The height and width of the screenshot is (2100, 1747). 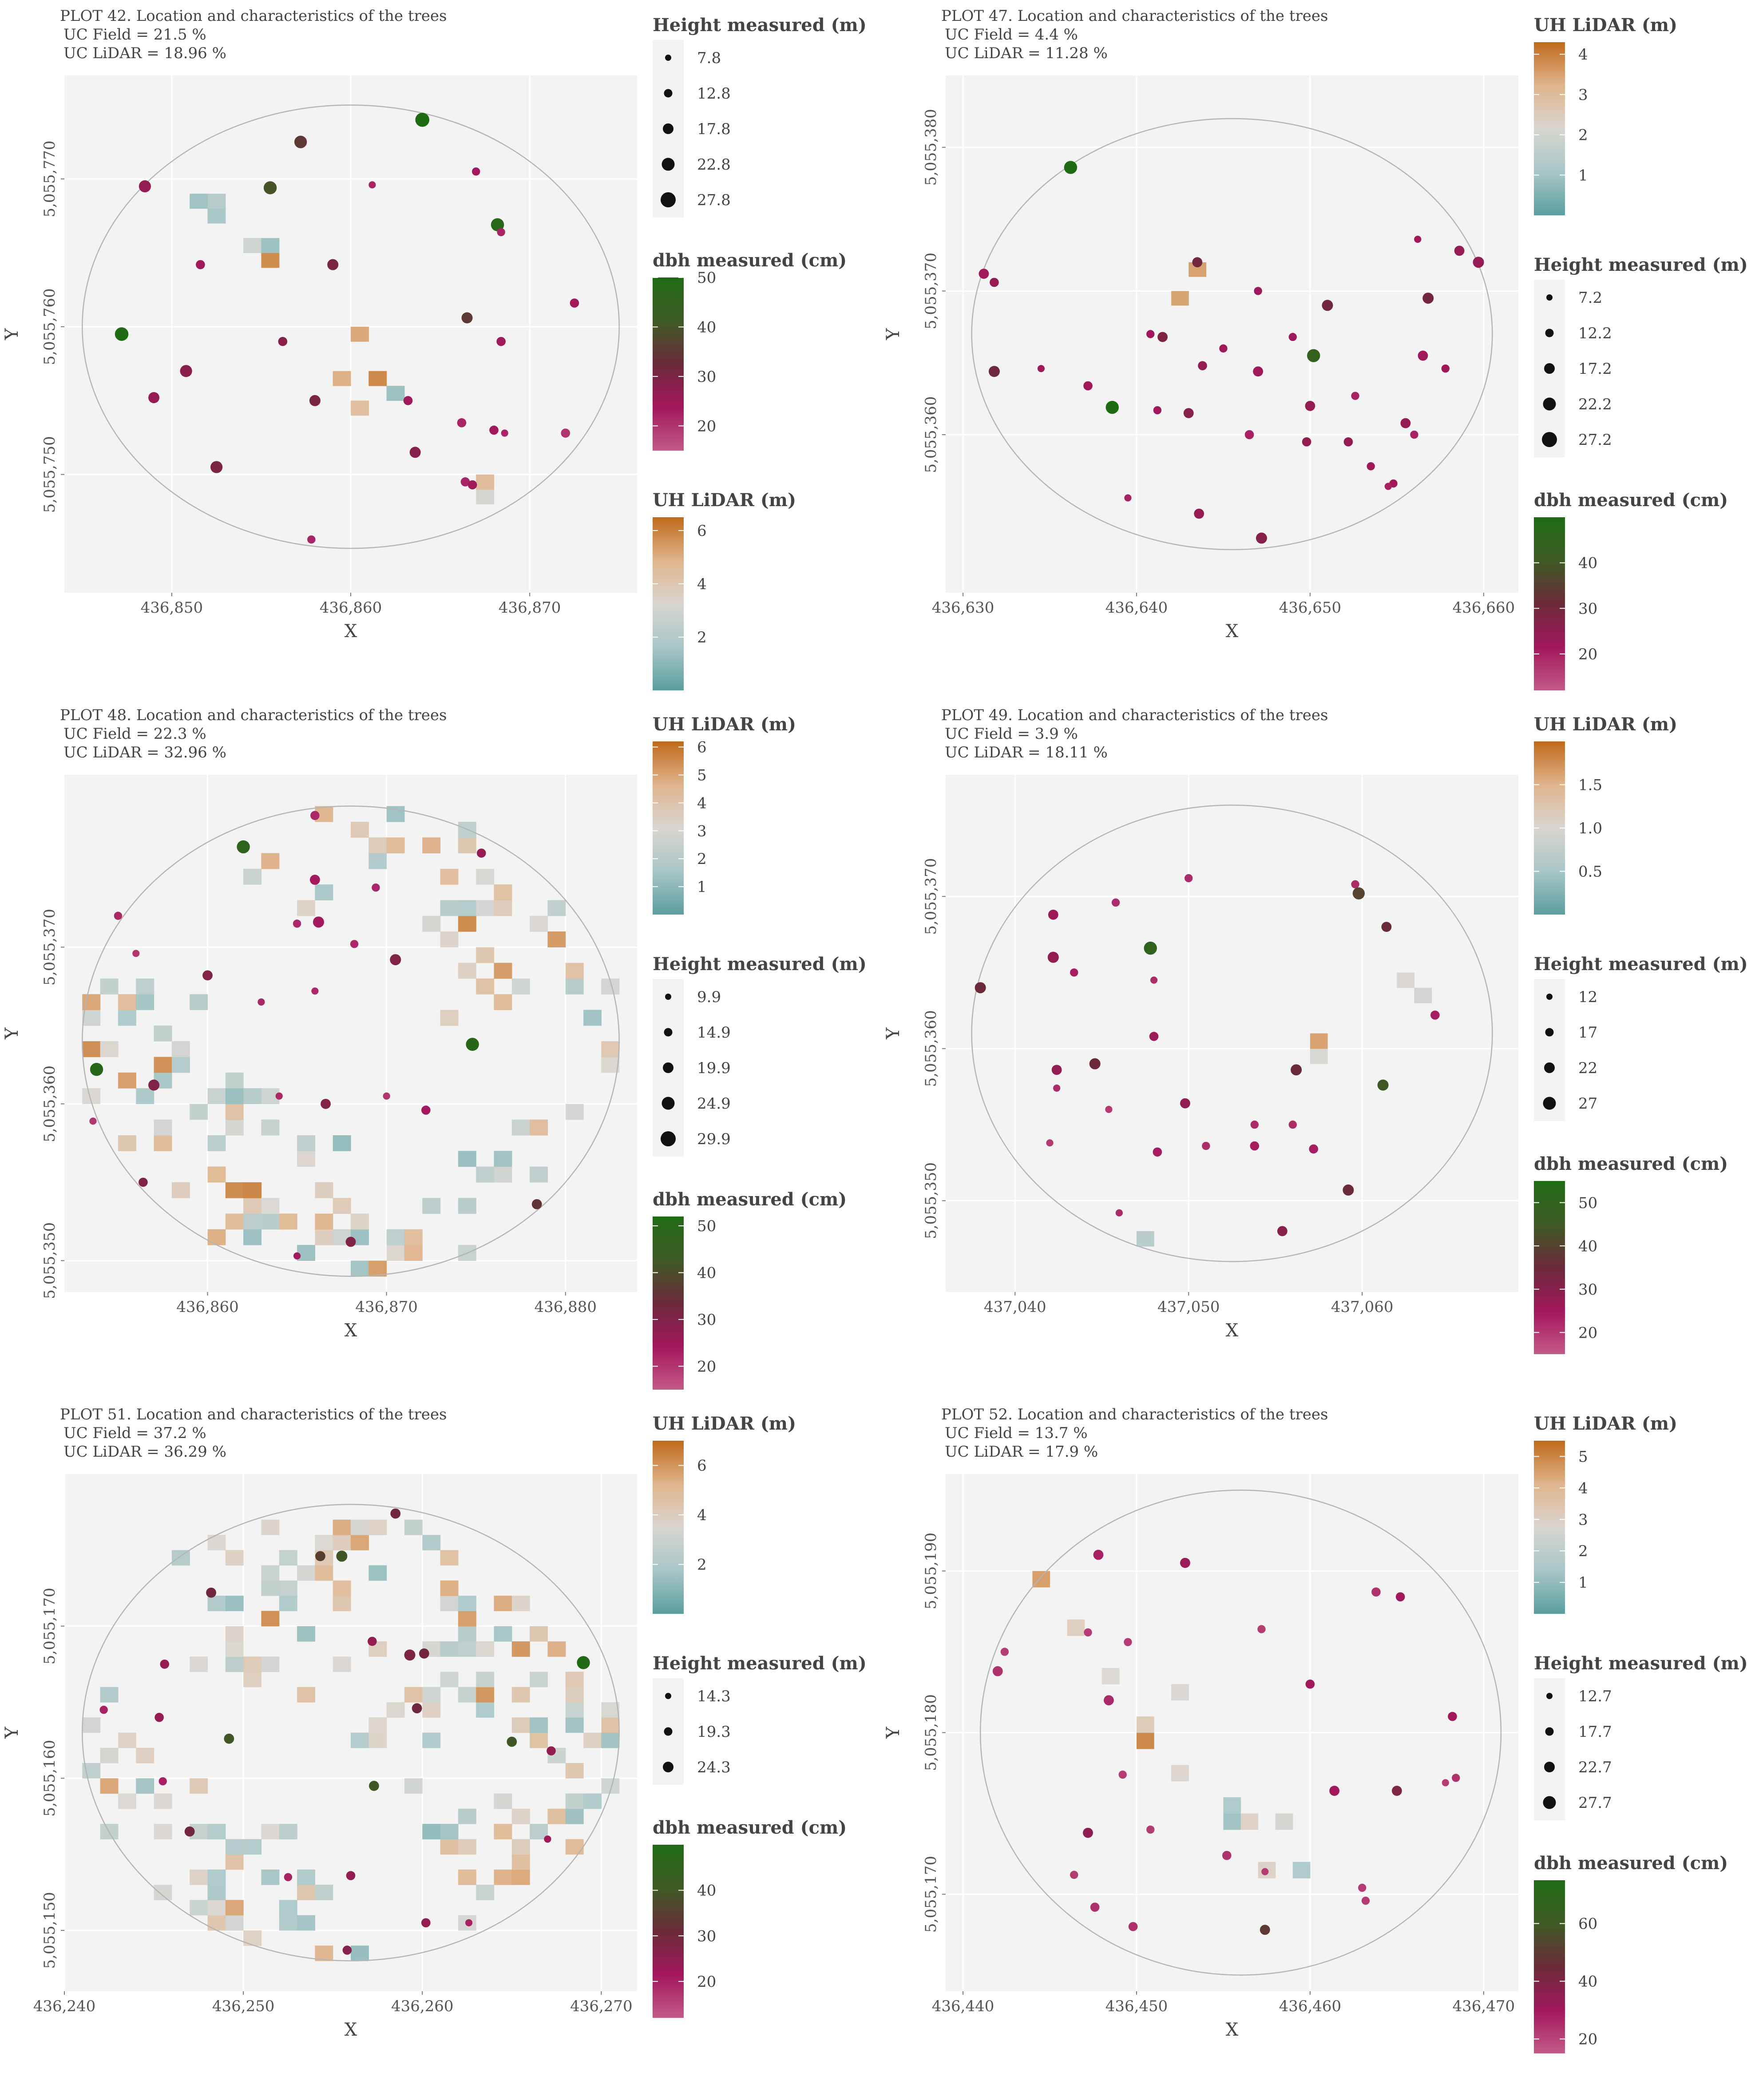 I want to click on legend-label: 40, so click(x=1587, y=1246).